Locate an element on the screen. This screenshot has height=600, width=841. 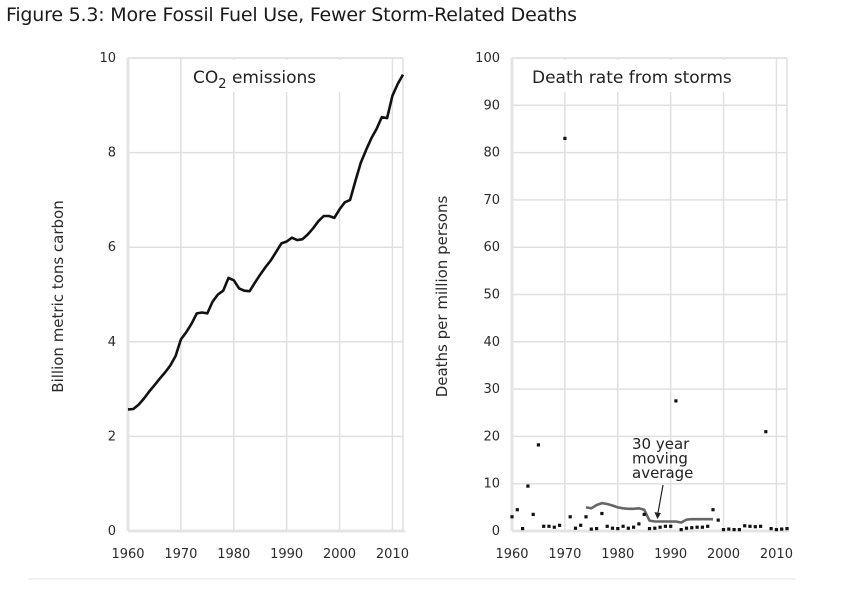
annotation-line-1: 30 year is located at coordinates (661, 444).